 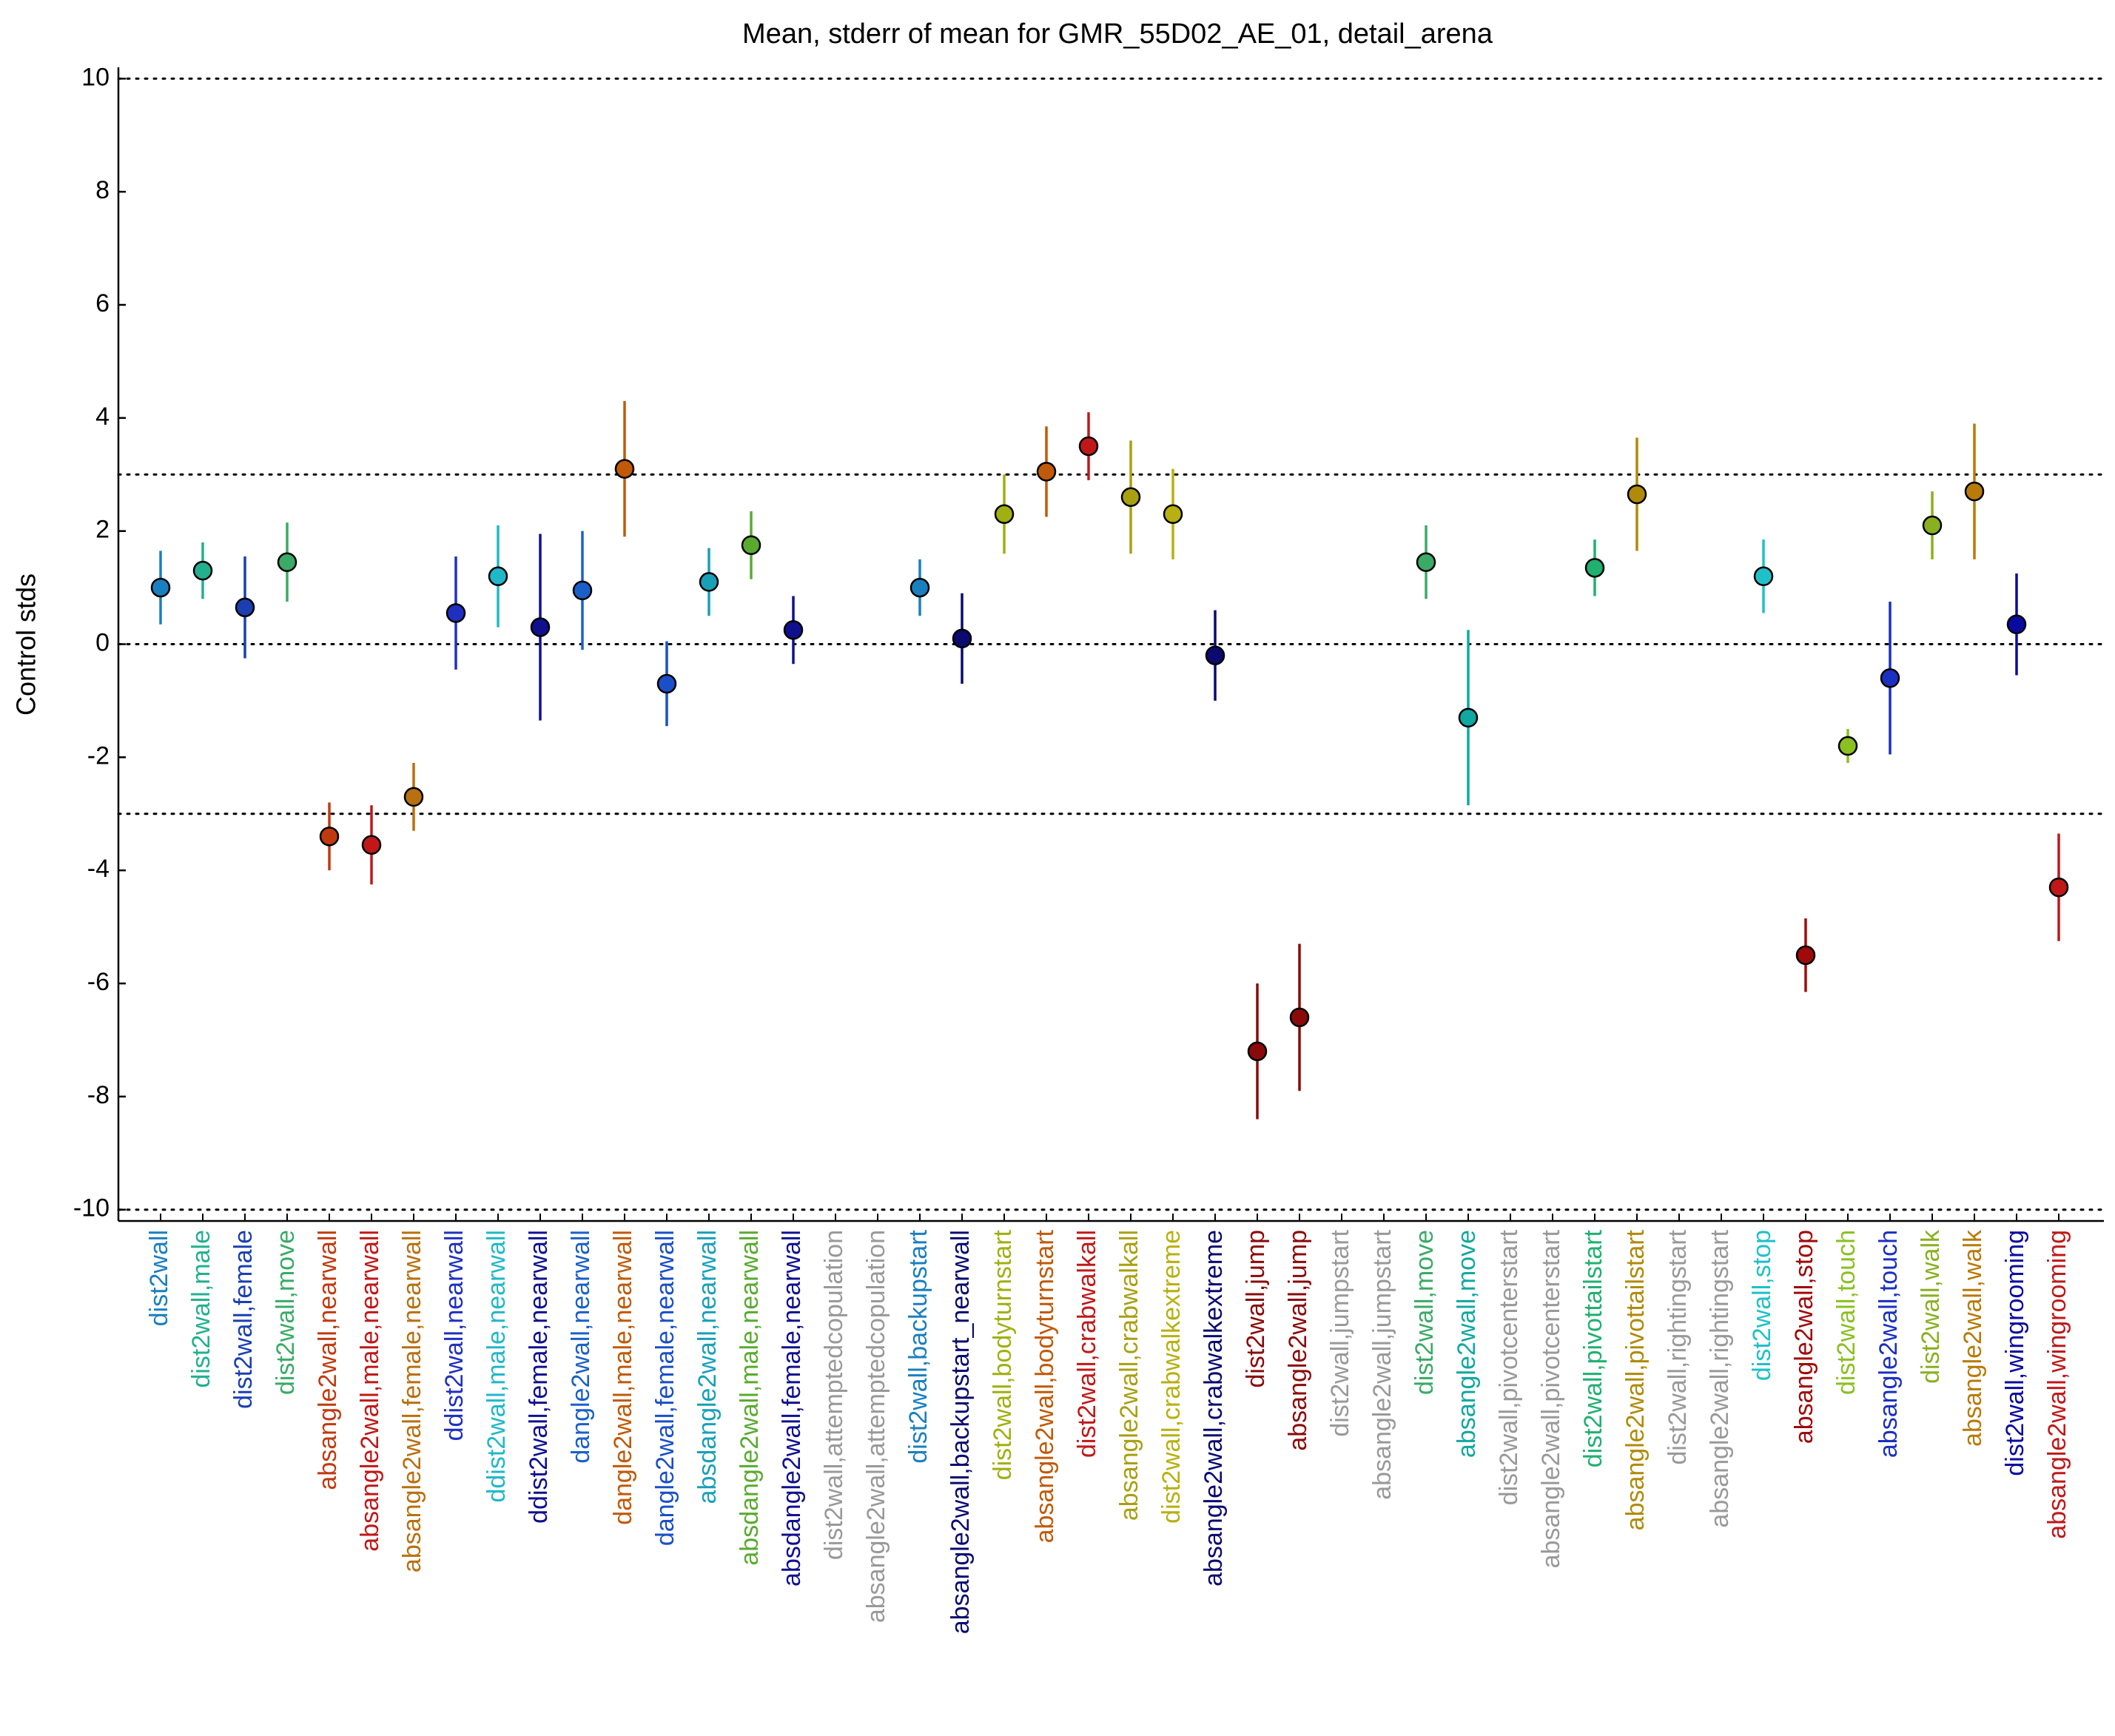 I want to click on x-tick-label: absangle2wall,pivottailstart, so click(x=1635, y=1379).